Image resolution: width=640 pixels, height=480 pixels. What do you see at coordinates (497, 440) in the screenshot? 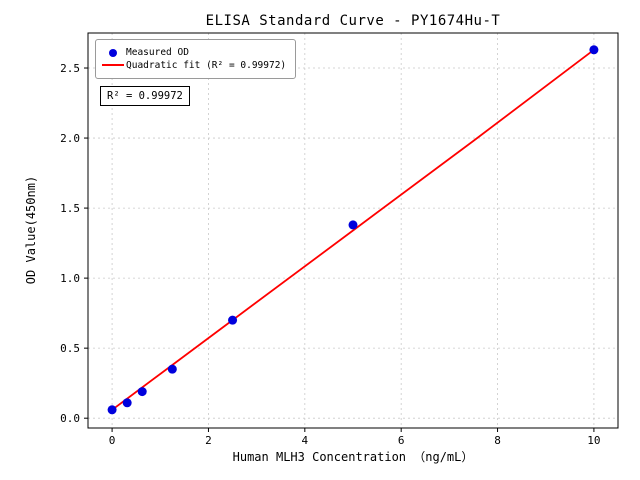
I see `x-tick-label: 8` at bounding box center [497, 440].